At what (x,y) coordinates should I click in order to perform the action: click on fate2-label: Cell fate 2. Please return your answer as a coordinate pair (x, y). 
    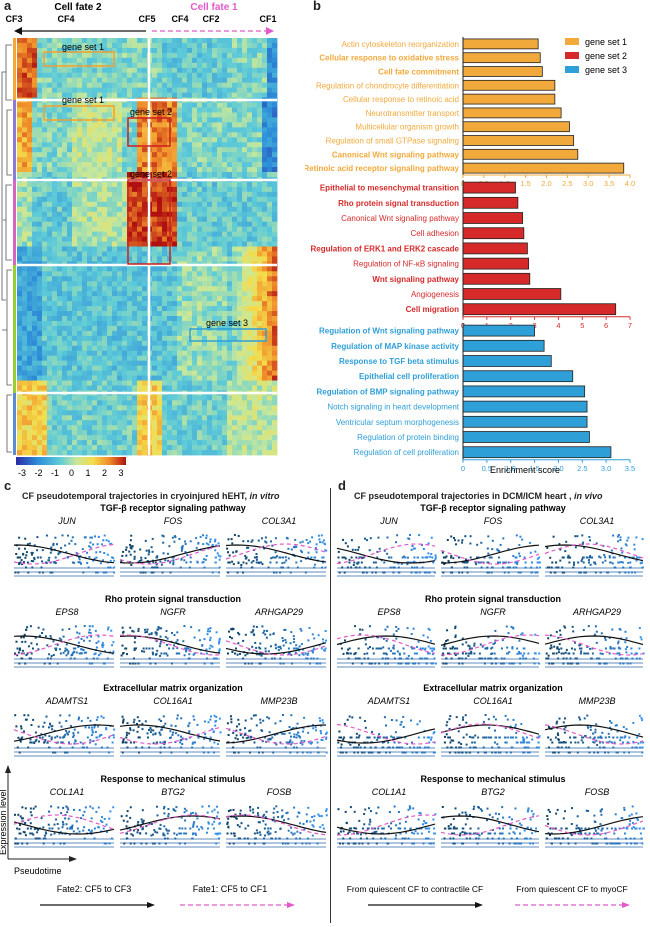
    Looking at the image, I should click on (78, 7).